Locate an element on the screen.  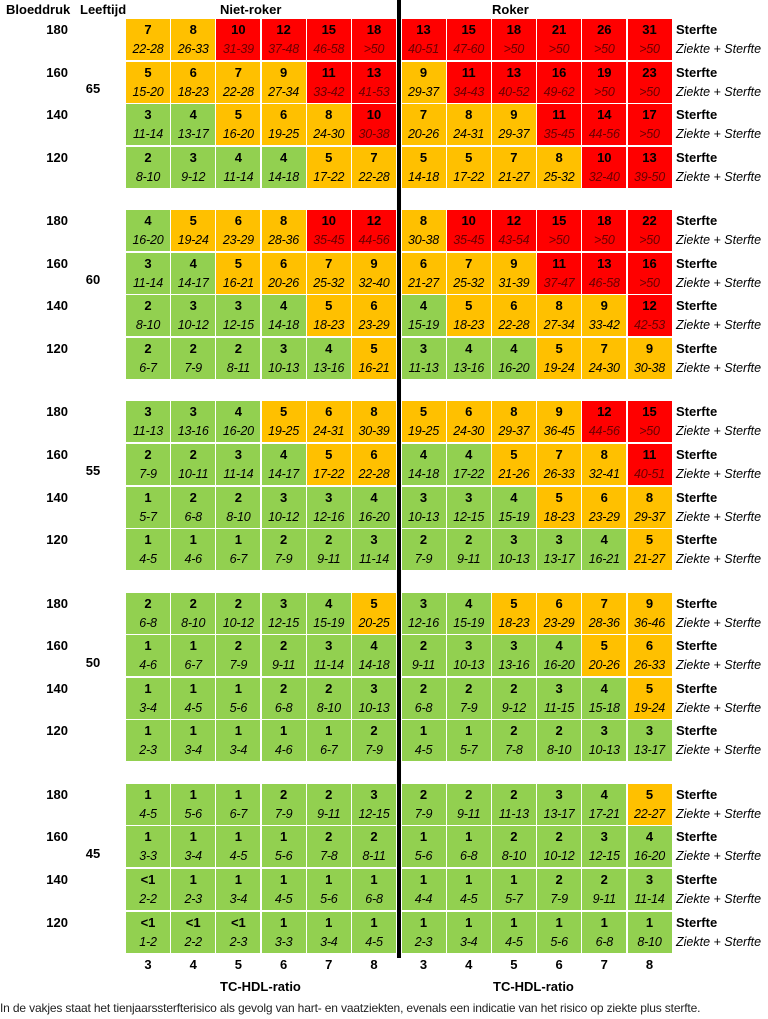
age-label: 45 is located at coordinates (93, 853).